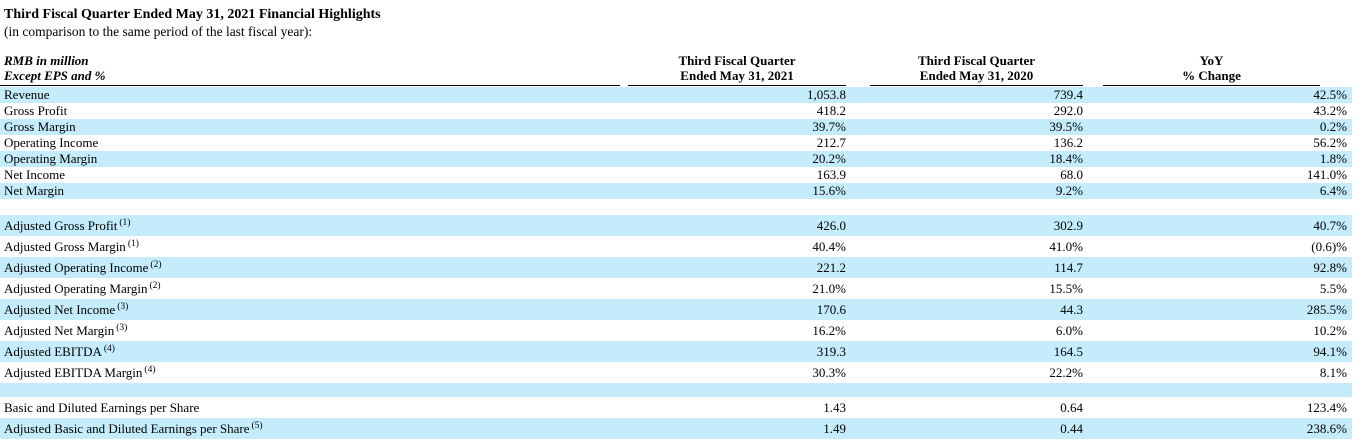  Describe the element at coordinates (82, 288) in the screenshot. I see `row-label: Adjusted Operating Margin (2)` at that location.